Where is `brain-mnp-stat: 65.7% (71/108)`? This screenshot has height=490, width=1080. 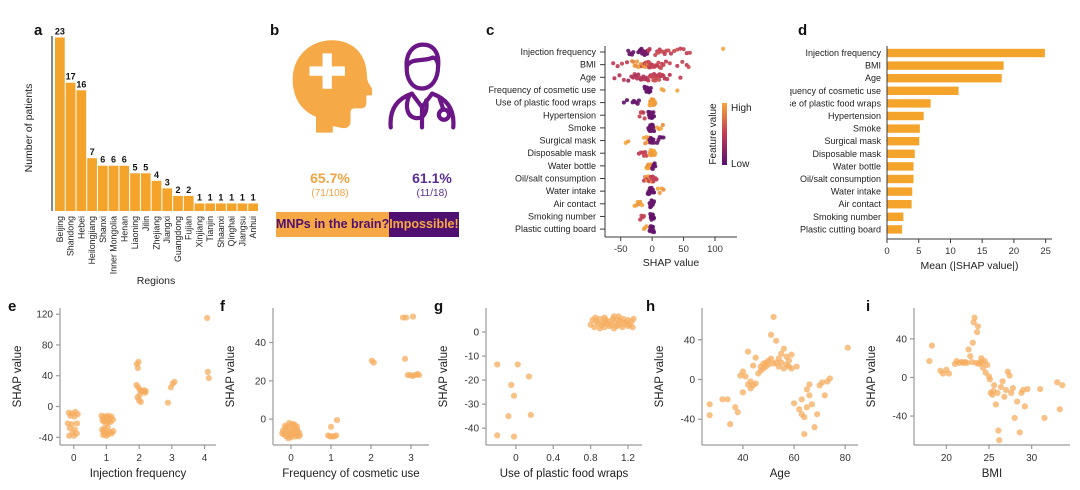 brain-mnp-stat: 65.7% (71/108) is located at coordinates (330, 184).